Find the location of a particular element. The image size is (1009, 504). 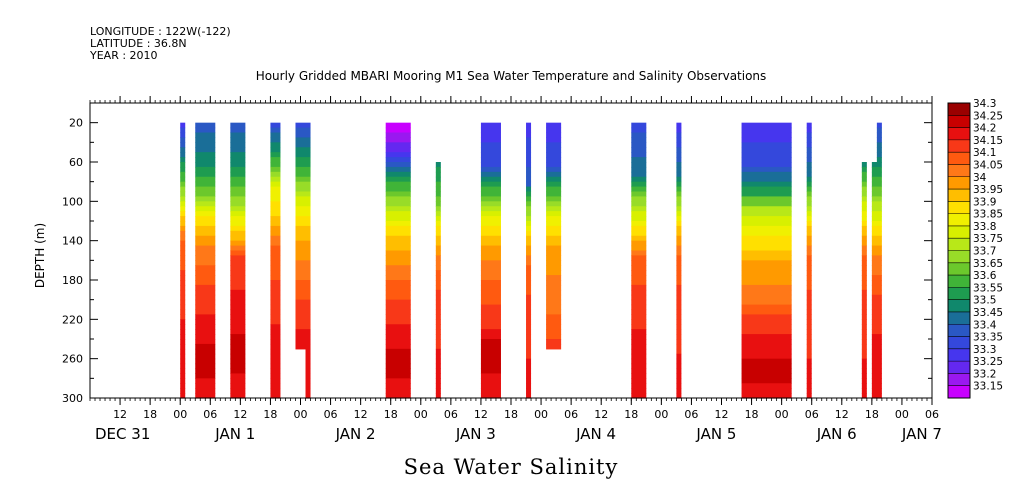

y-axis-label: DEPTH (m) is located at coordinates (40, 255).